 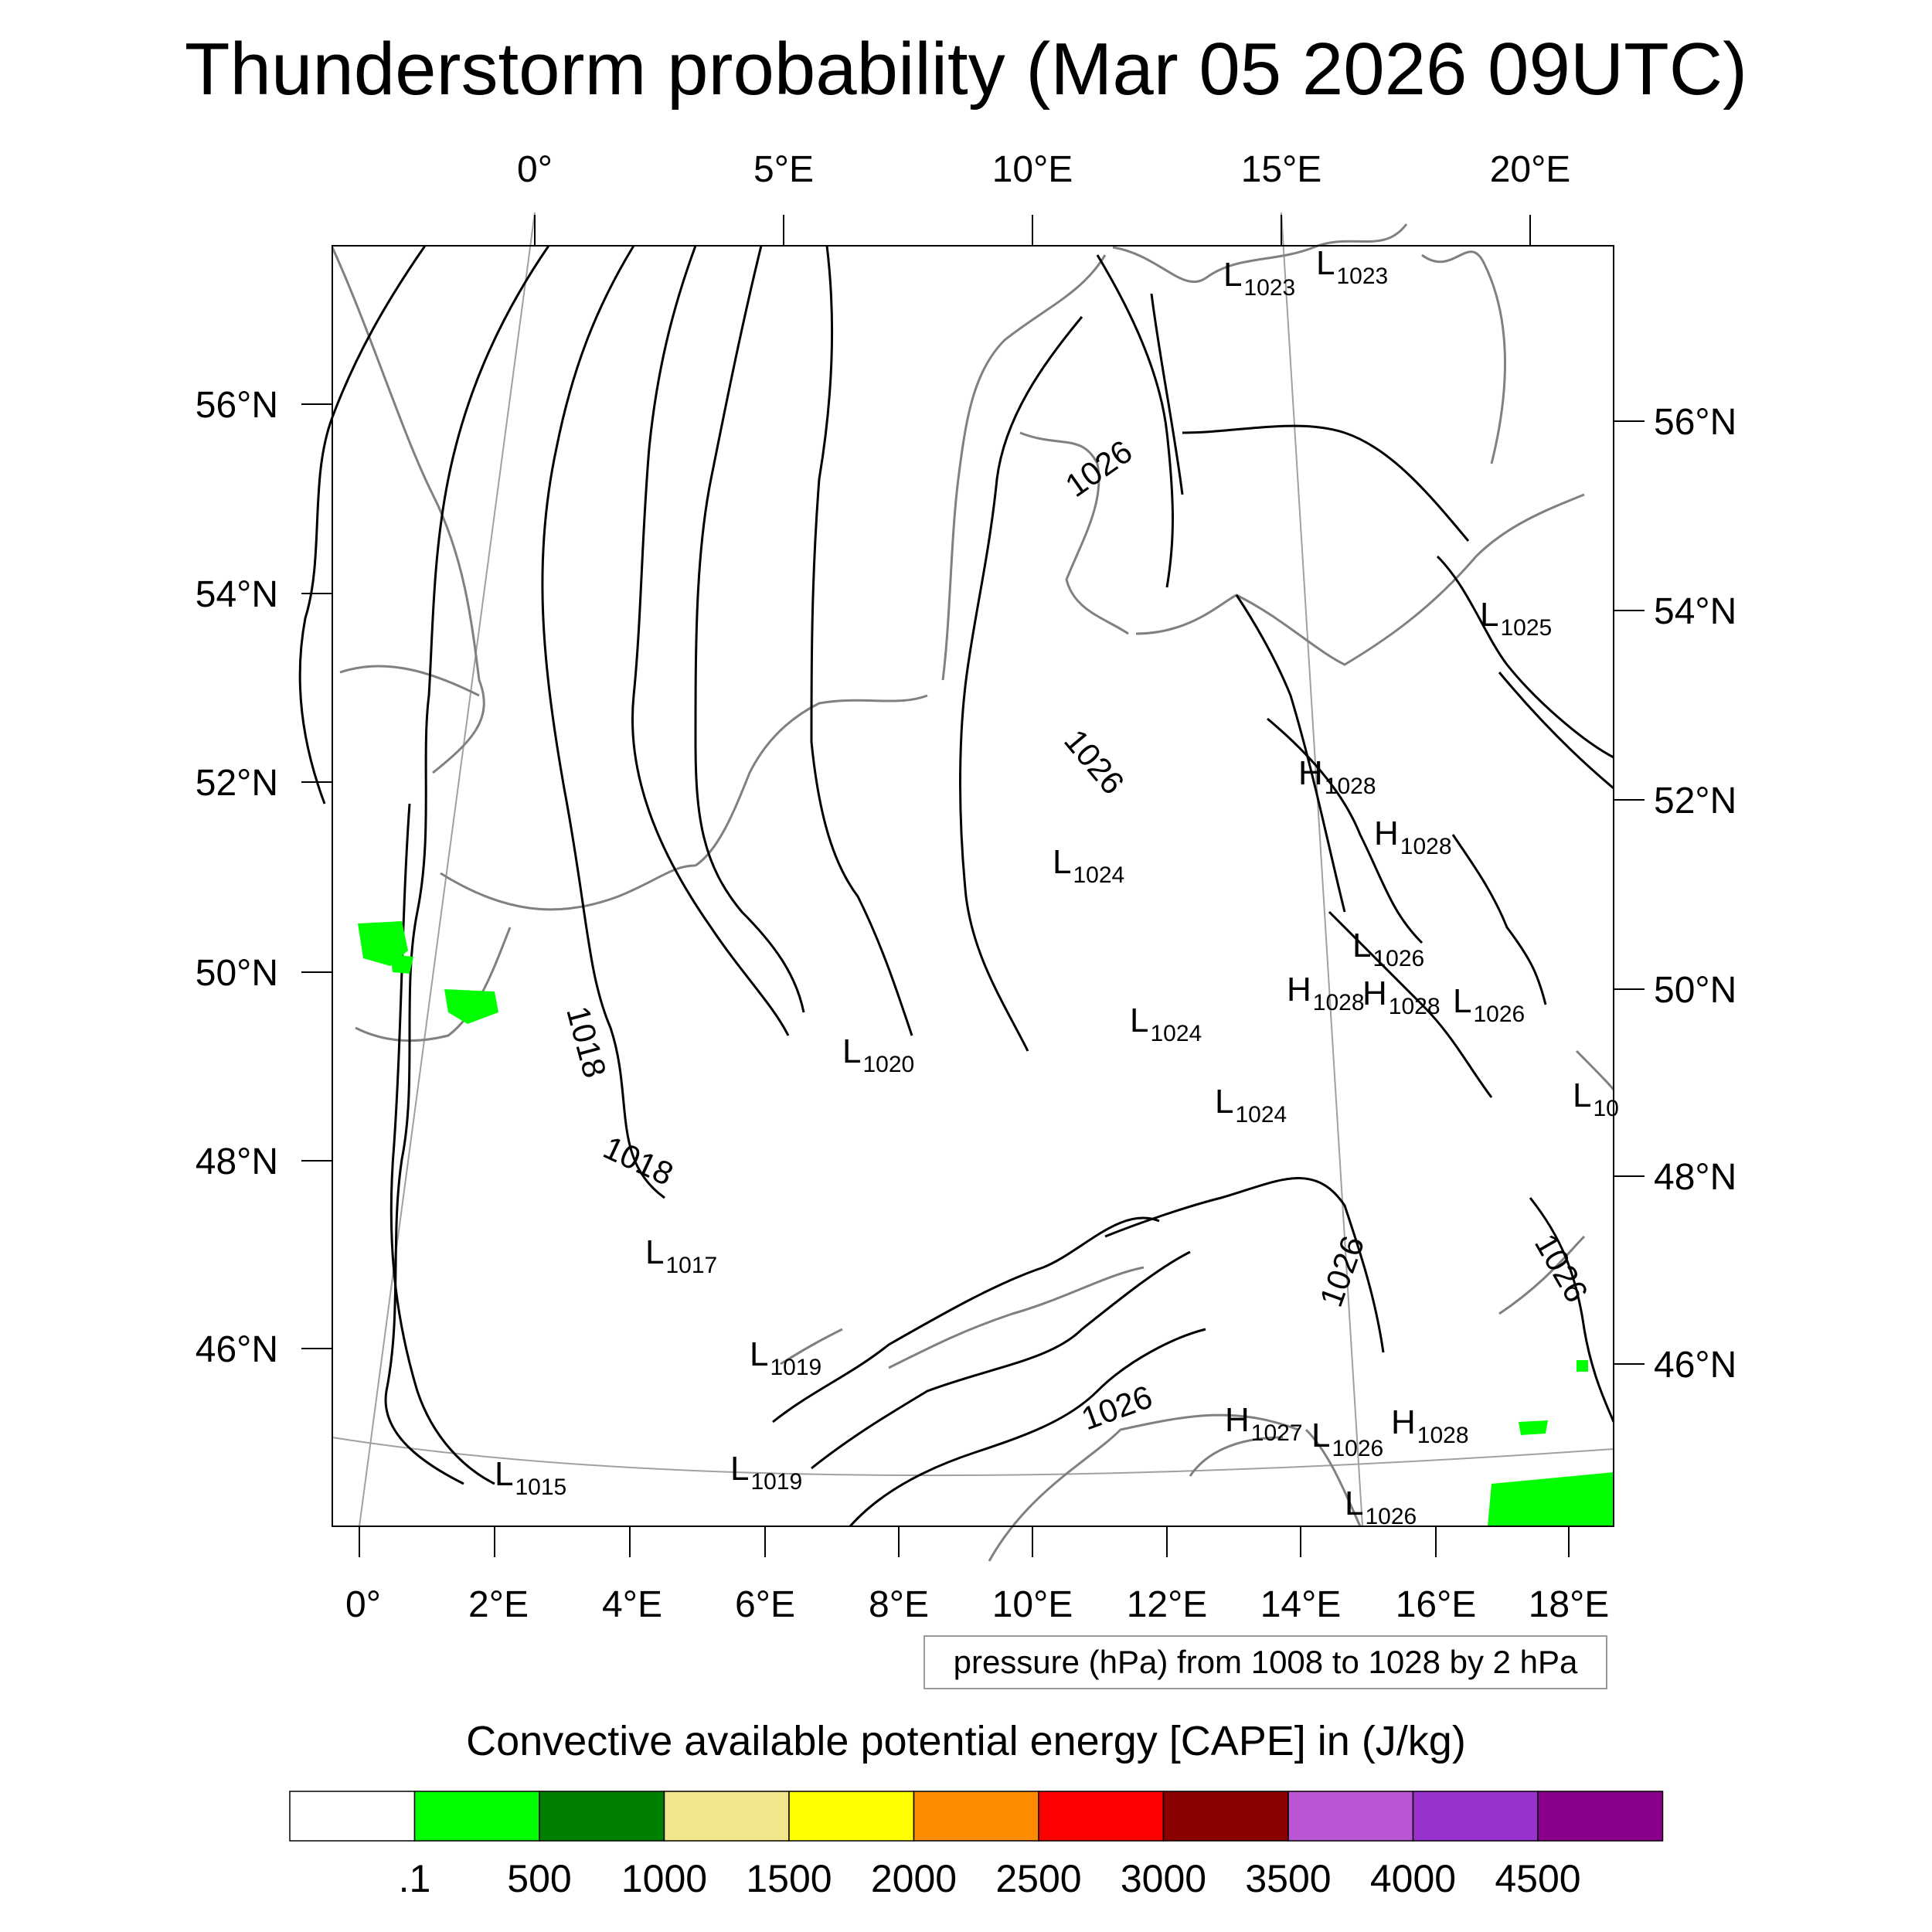 What do you see at coordinates (1516, 618) in the screenshot?
I see `low-pressure-label: L1025` at bounding box center [1516, 618].